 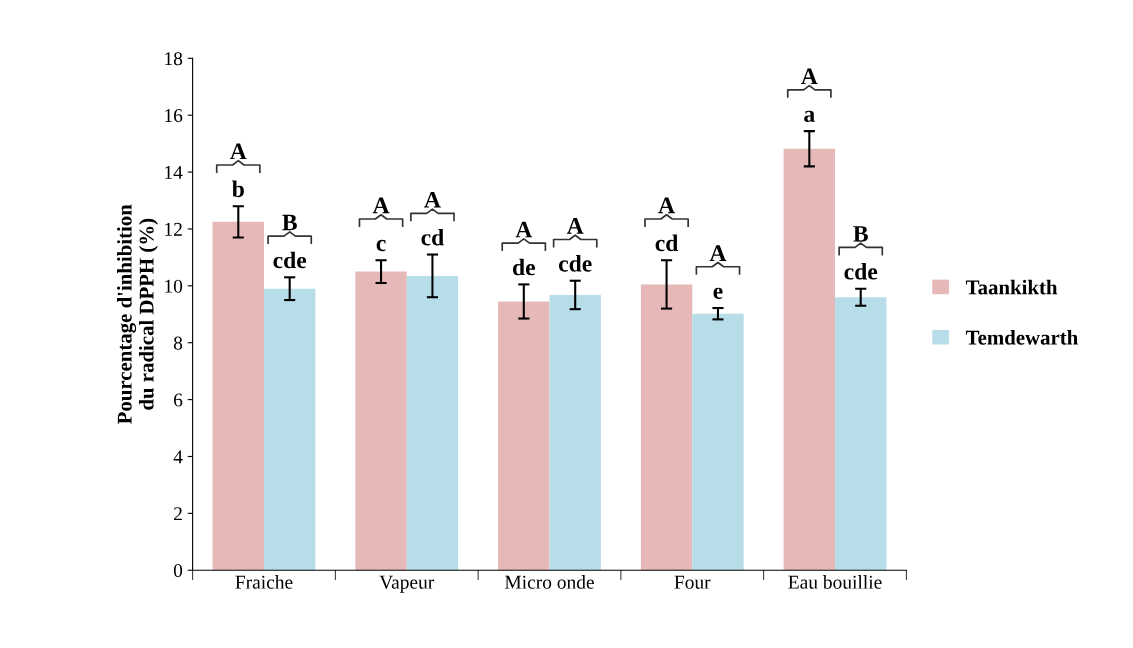 What do you see at coordinates (178, 514) in the screenshot?
I see `y-tick-label: 2` at bounding box center [178, 514].